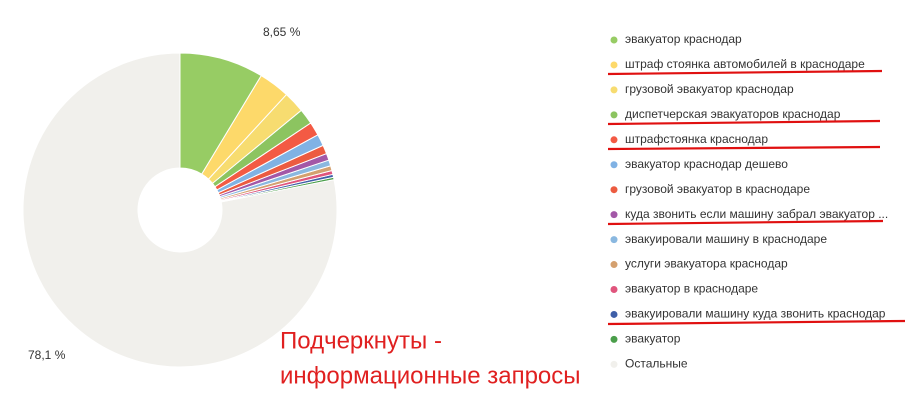 This screenshot has height=404, width=917. I want to click on legend-label: эвакуатор краснодар, so click(683, 39).